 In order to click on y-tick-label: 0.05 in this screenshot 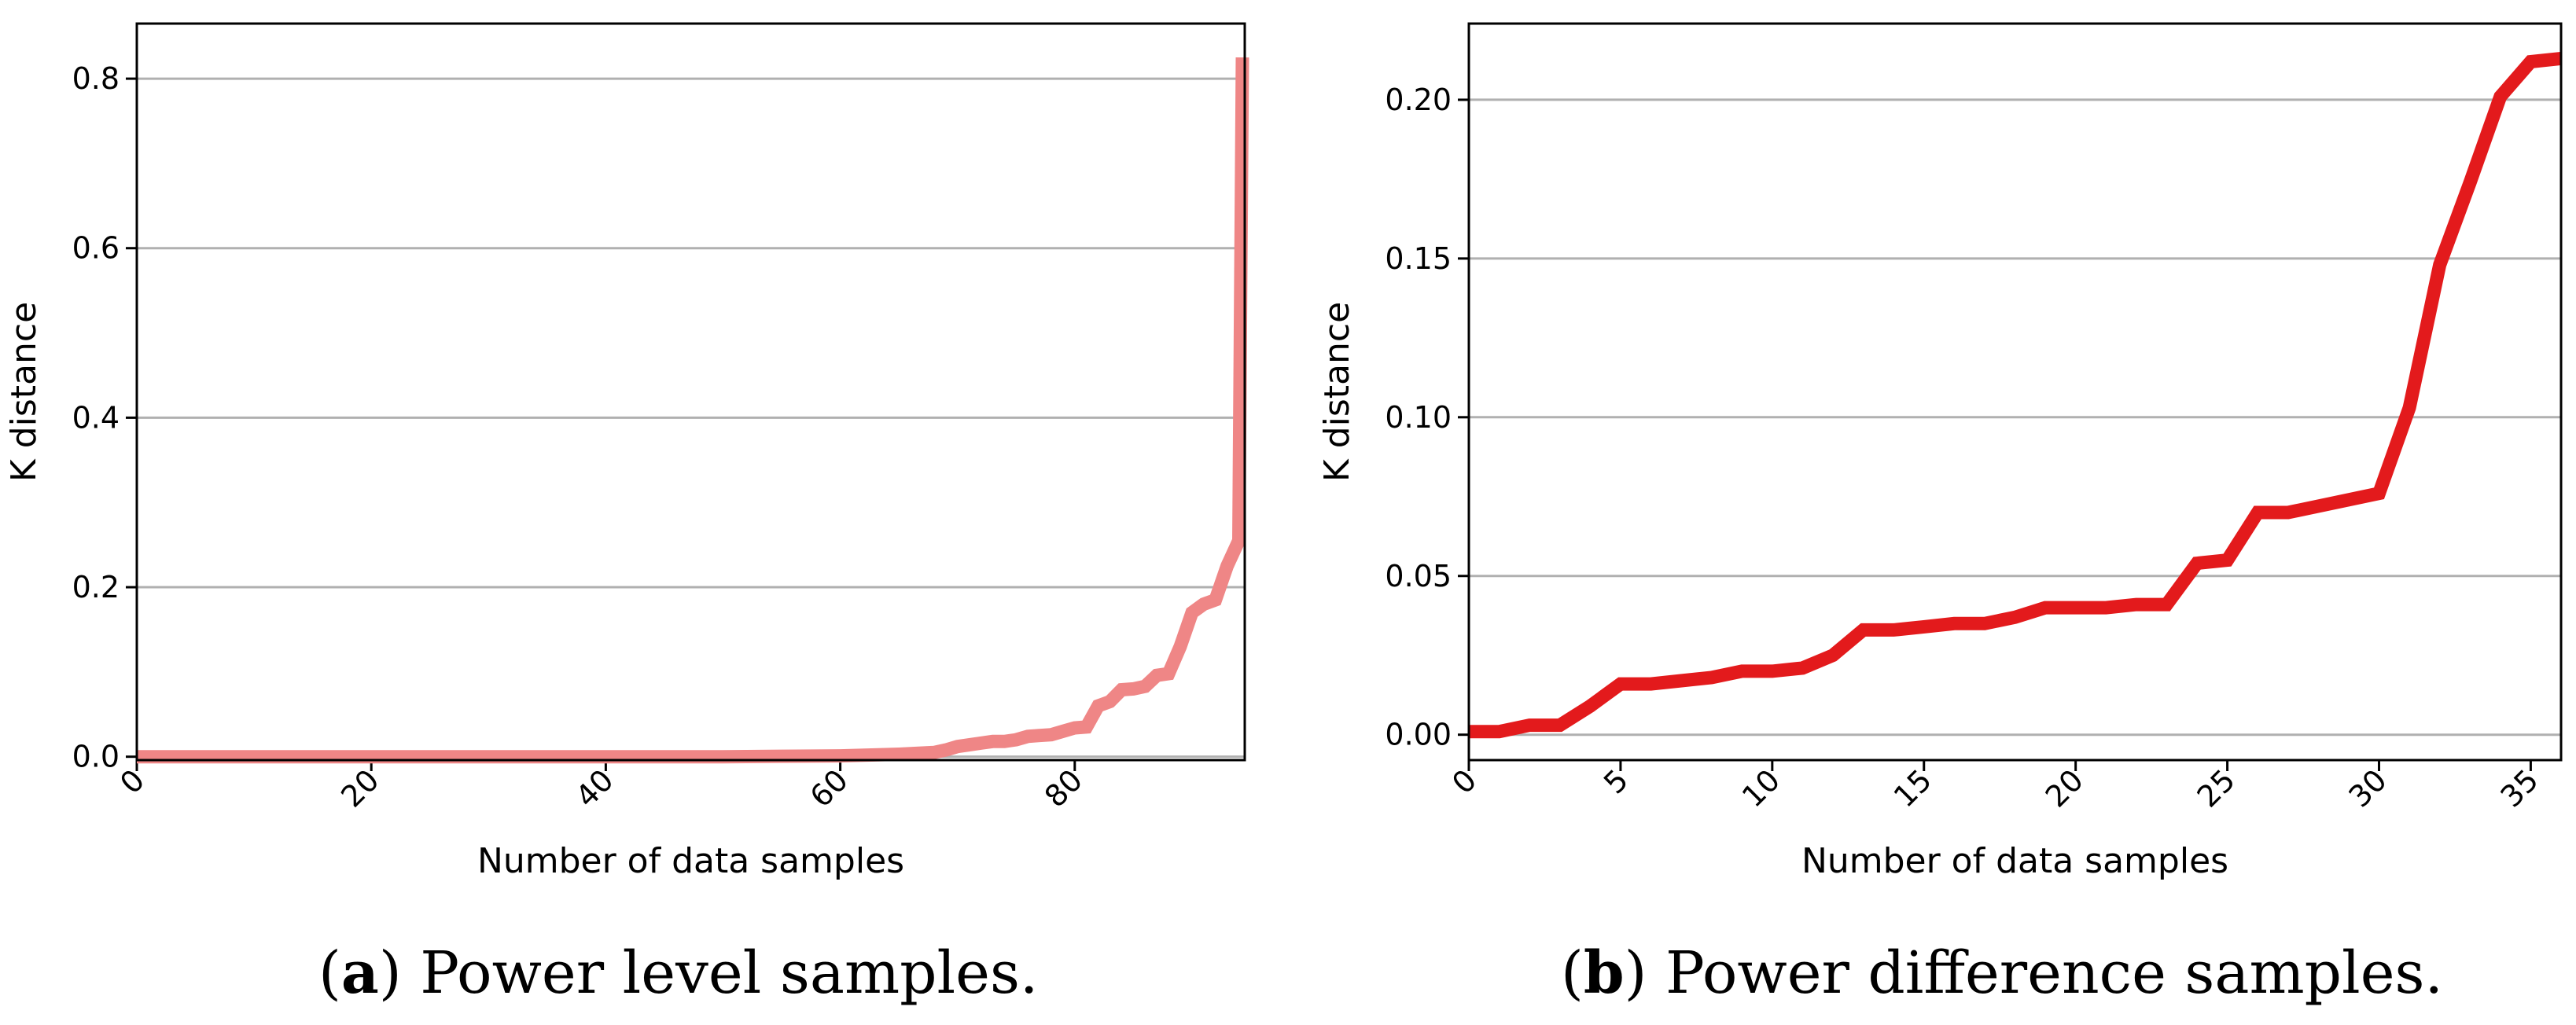, I will do `click(1418, 576)`.